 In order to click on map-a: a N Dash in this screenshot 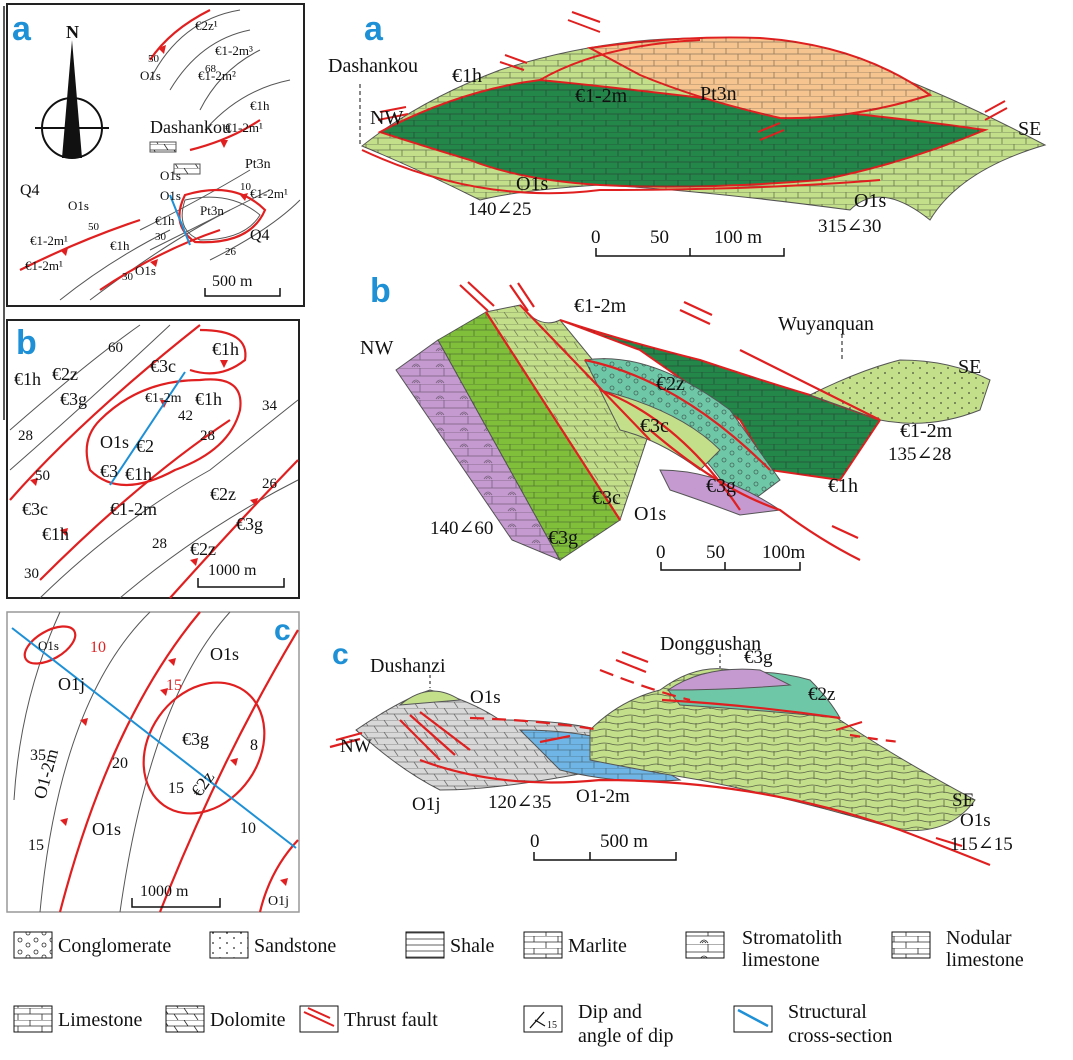, I will do `click(154, 211)`.